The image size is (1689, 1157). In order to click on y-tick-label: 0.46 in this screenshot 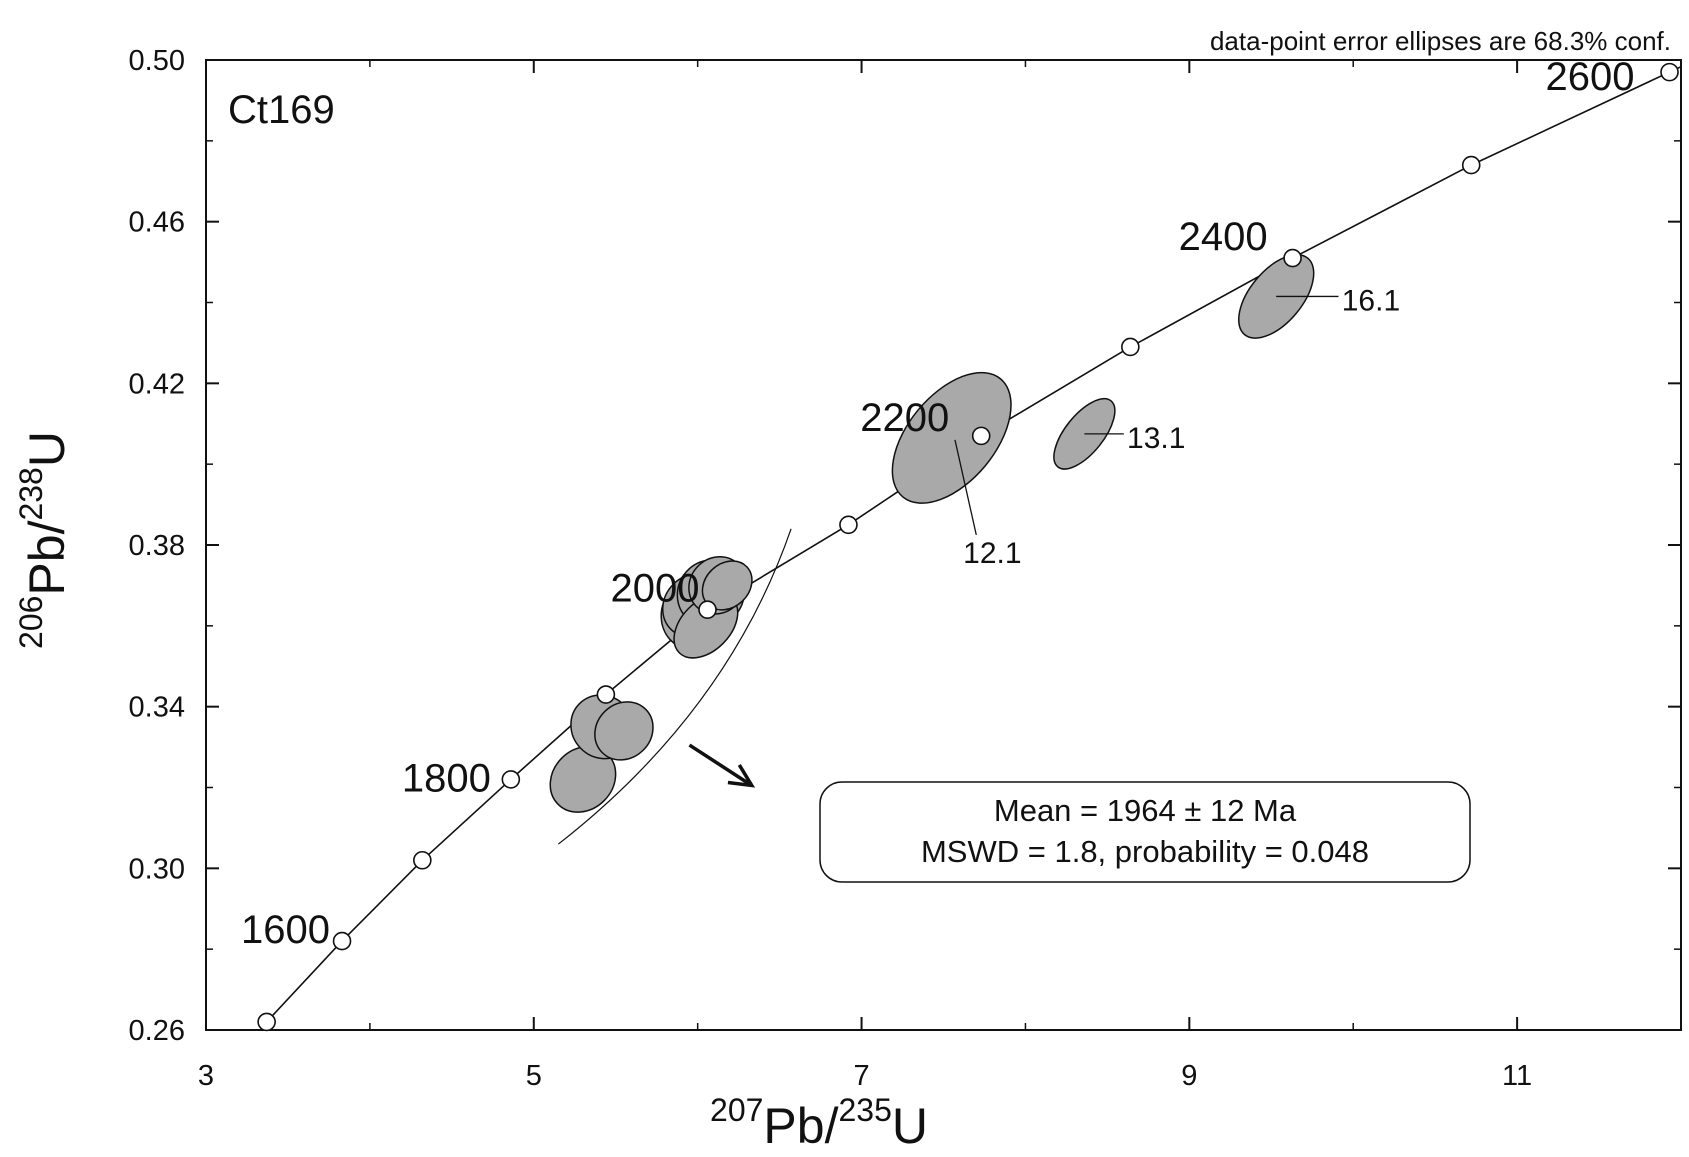, I will do `click(157, 223)`.